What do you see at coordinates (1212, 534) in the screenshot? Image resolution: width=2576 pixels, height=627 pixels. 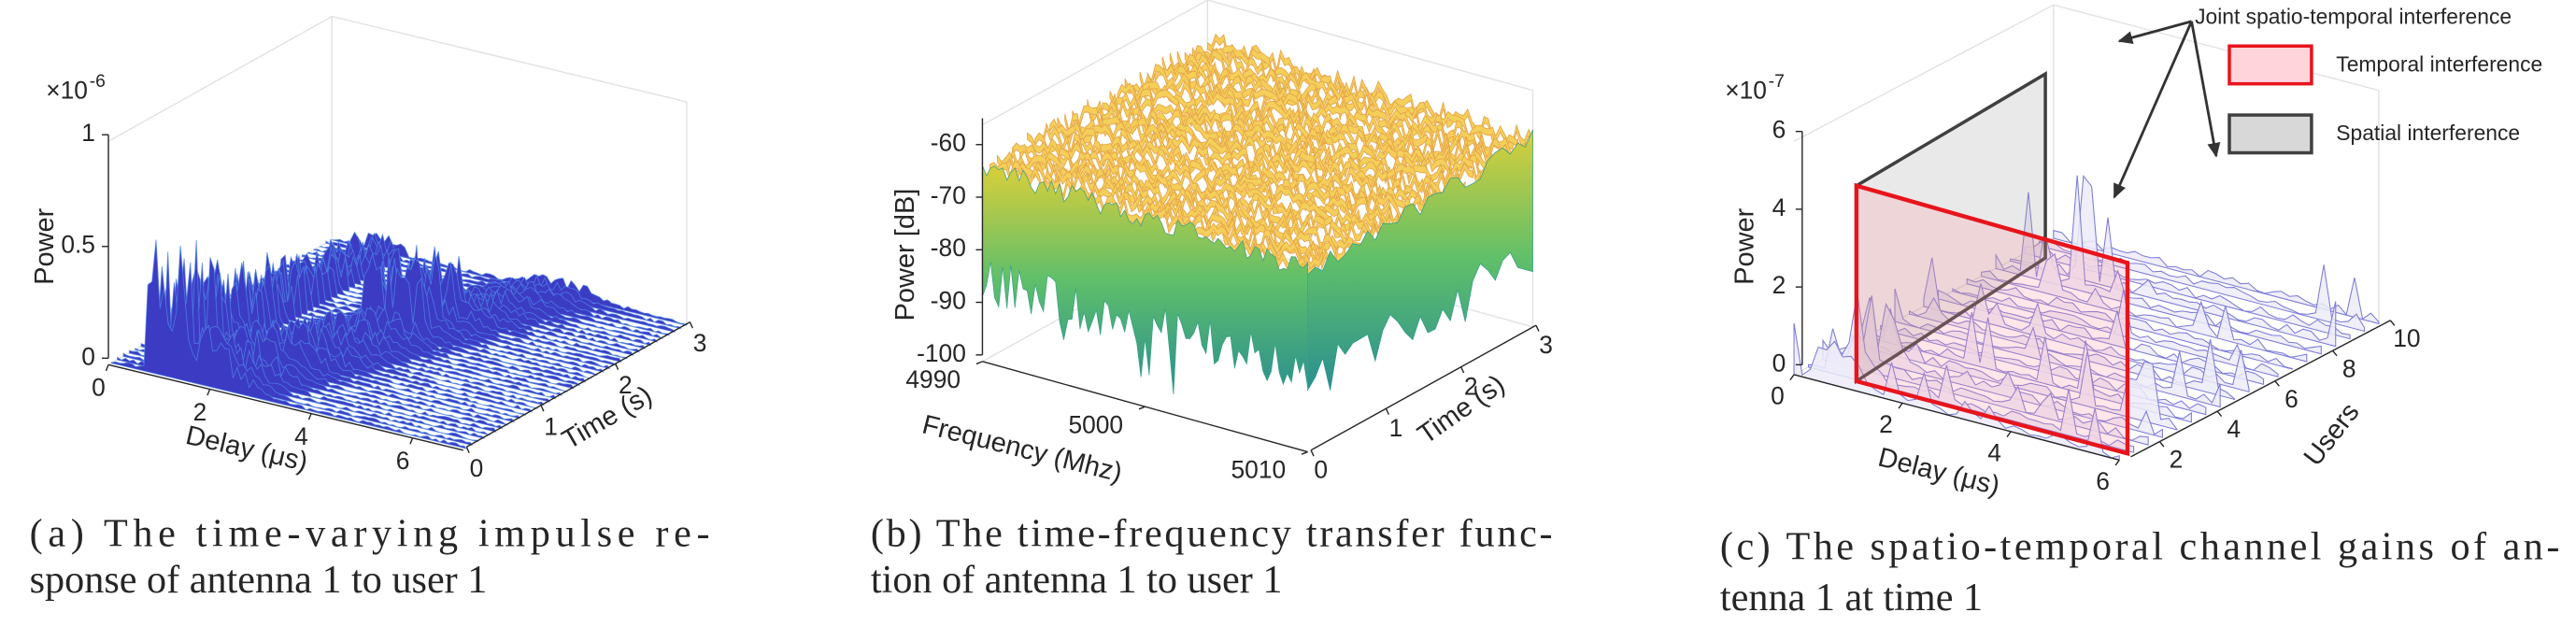 I see `caption-line: (b) The time-frequency transfer func-` at bounding box center [1212, 534].